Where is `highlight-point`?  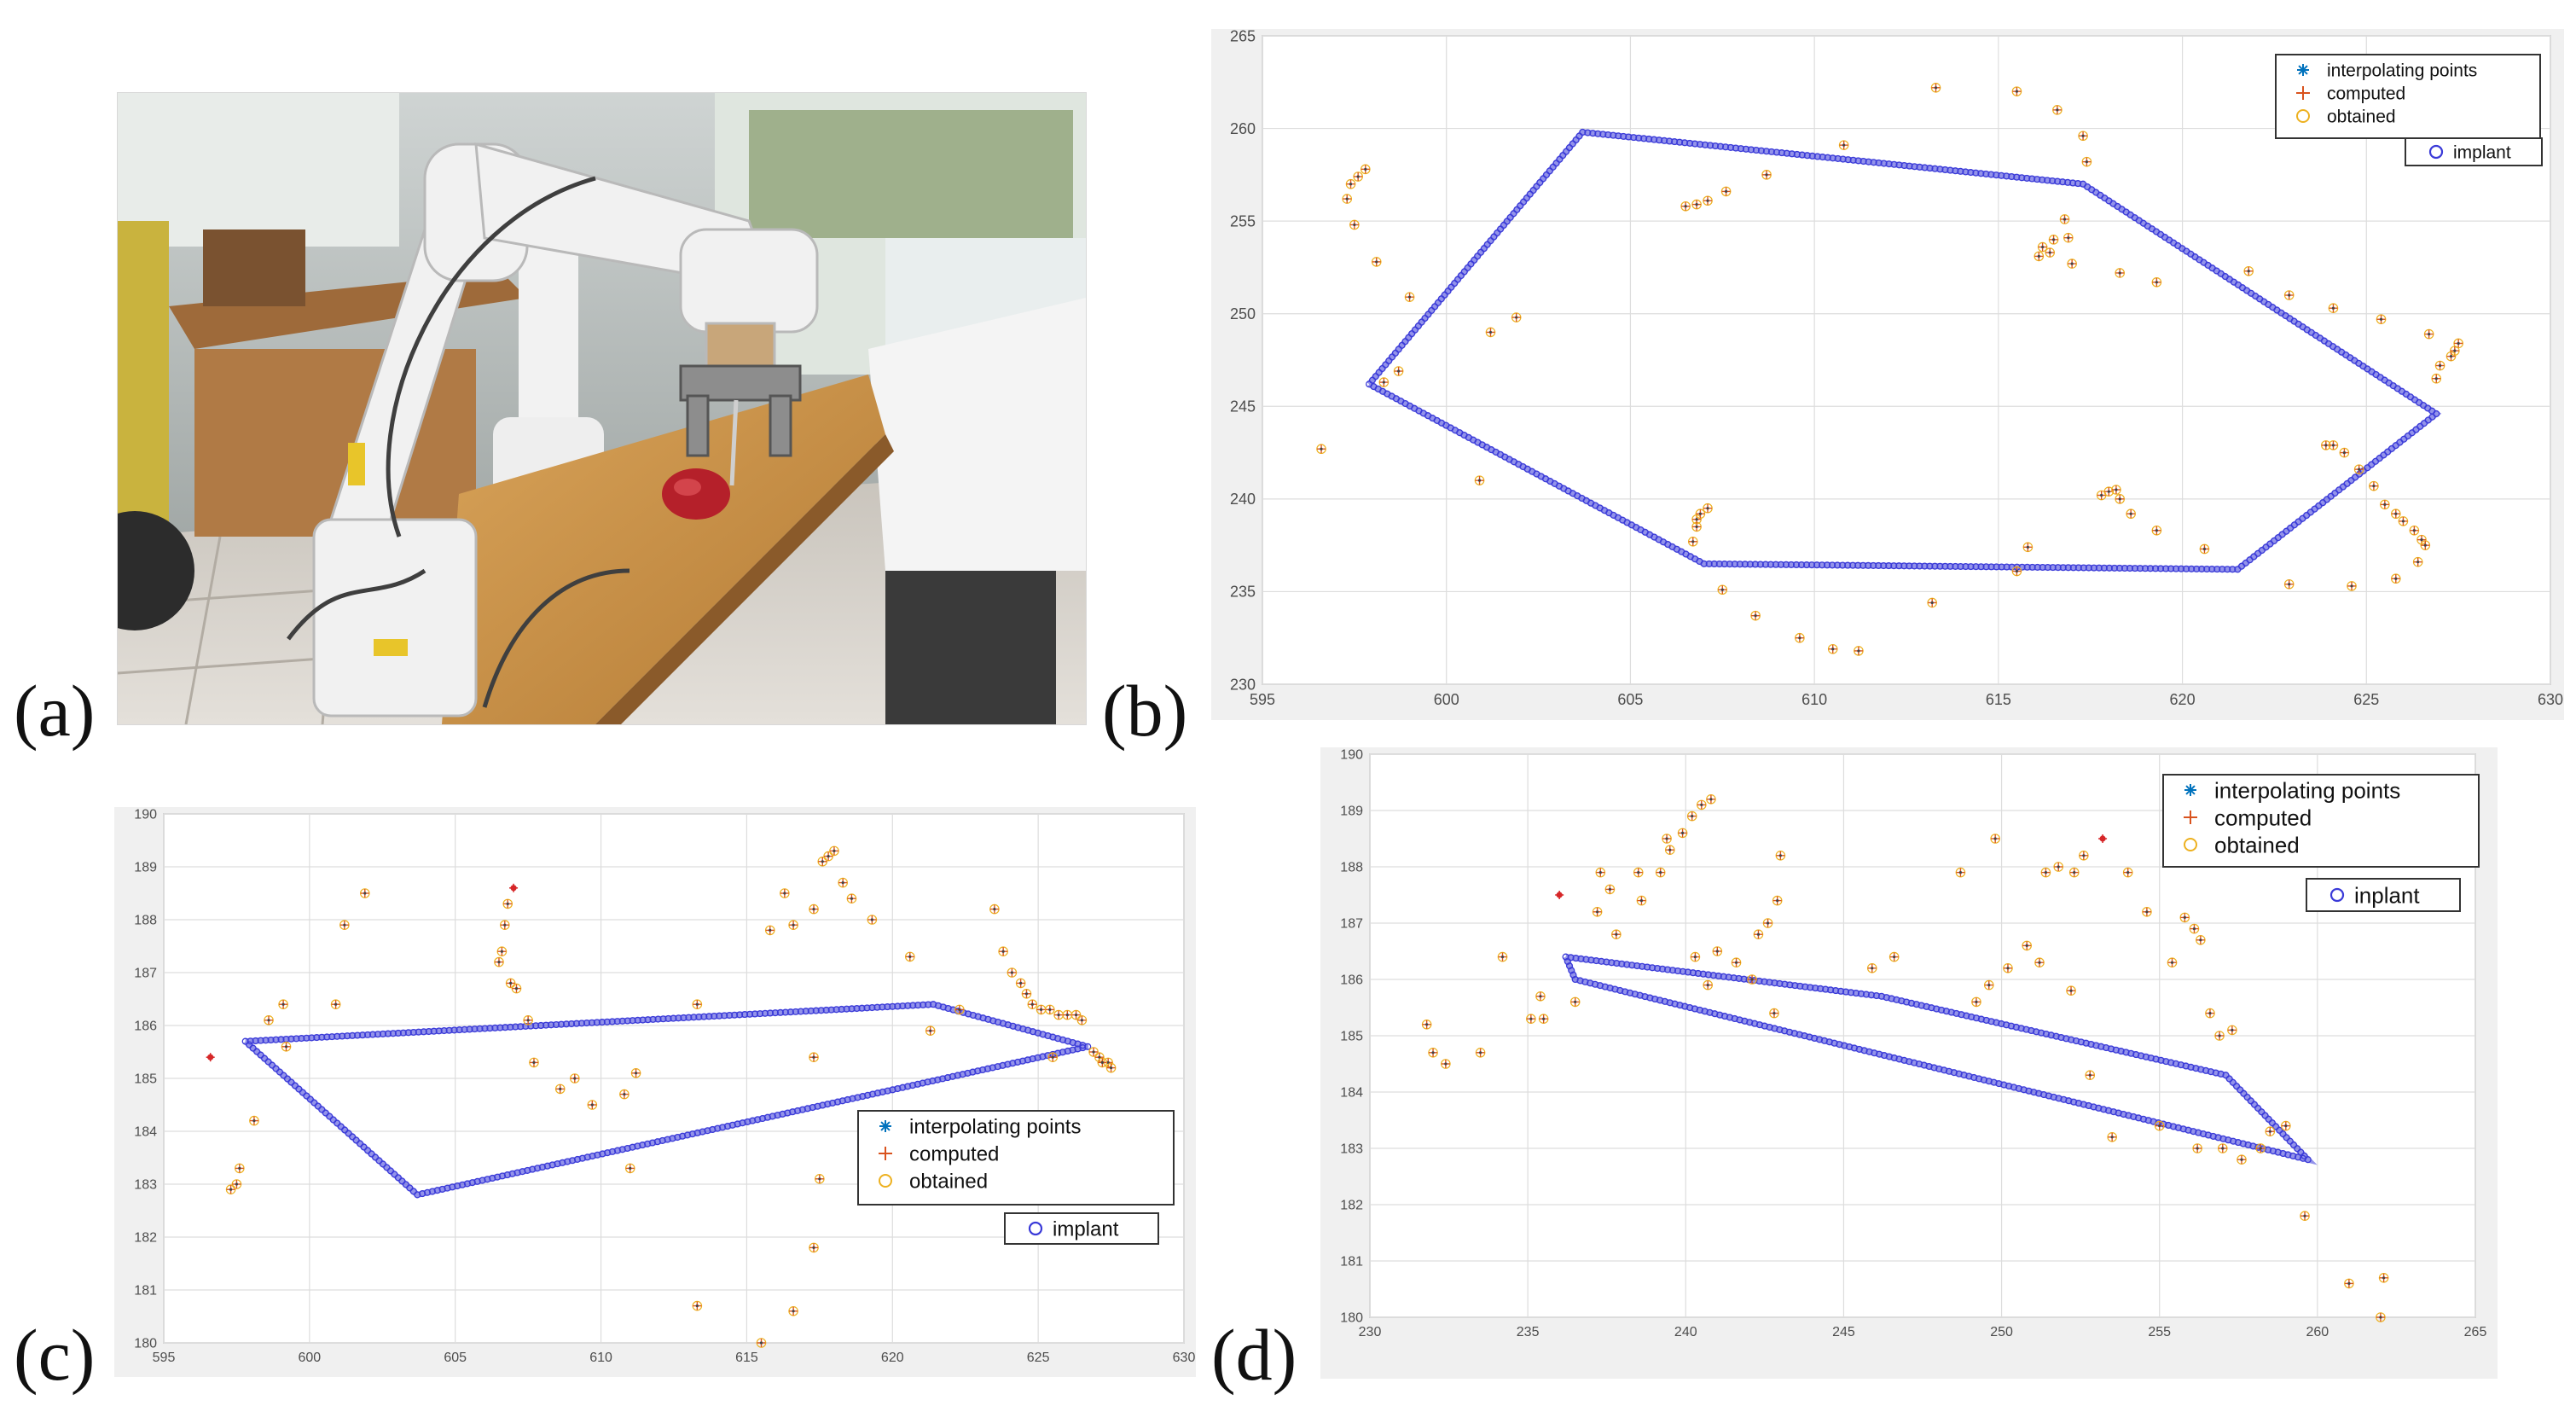
highlight-point is located at coordinates (1559, 895).